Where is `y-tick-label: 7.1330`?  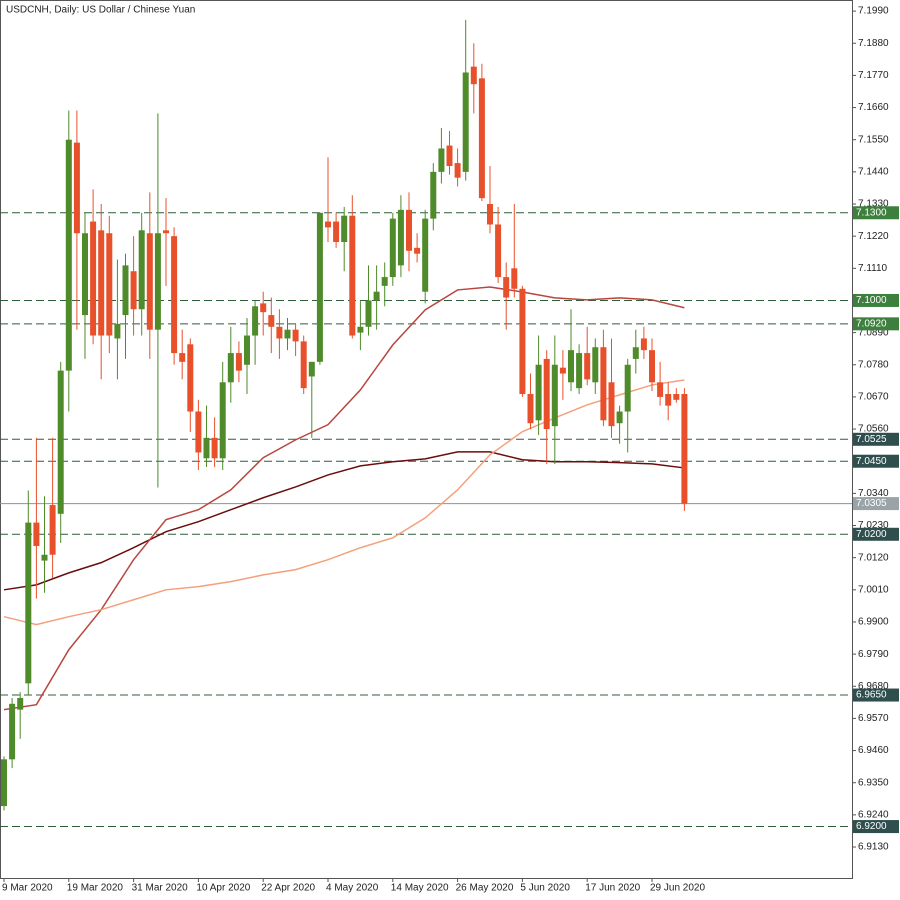 y-tick-label: 7.1330 is located at coordinates (873, 204).